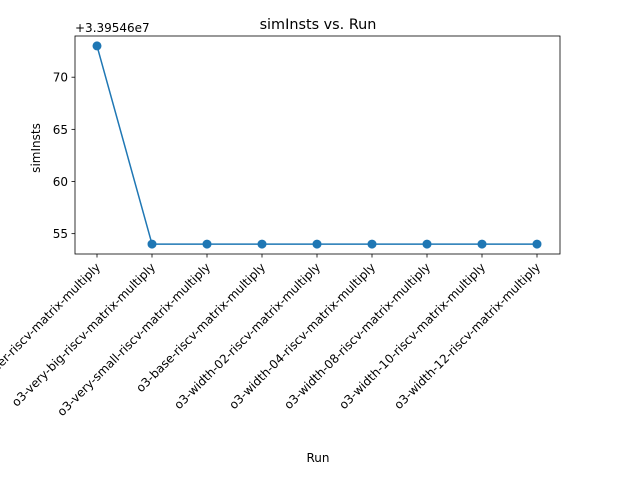 The height and width of the screenshot is (480, 640). I want to click on y-axis-label: simInsts, so click(36, 148).